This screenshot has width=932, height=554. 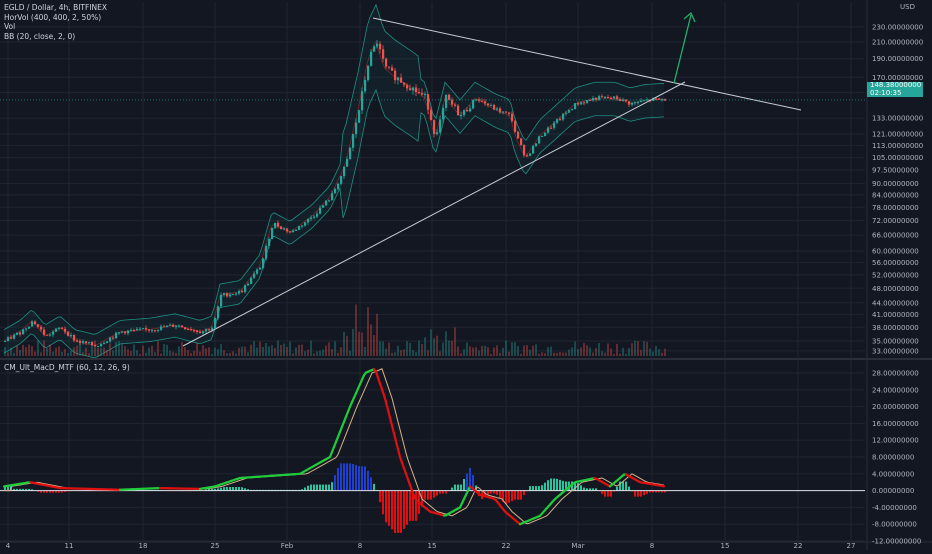 What do you see at coordinates (894, 525) in the screenshot?
I see `macd-tick-label: -8.00000000` at bounding box center [894, 525].